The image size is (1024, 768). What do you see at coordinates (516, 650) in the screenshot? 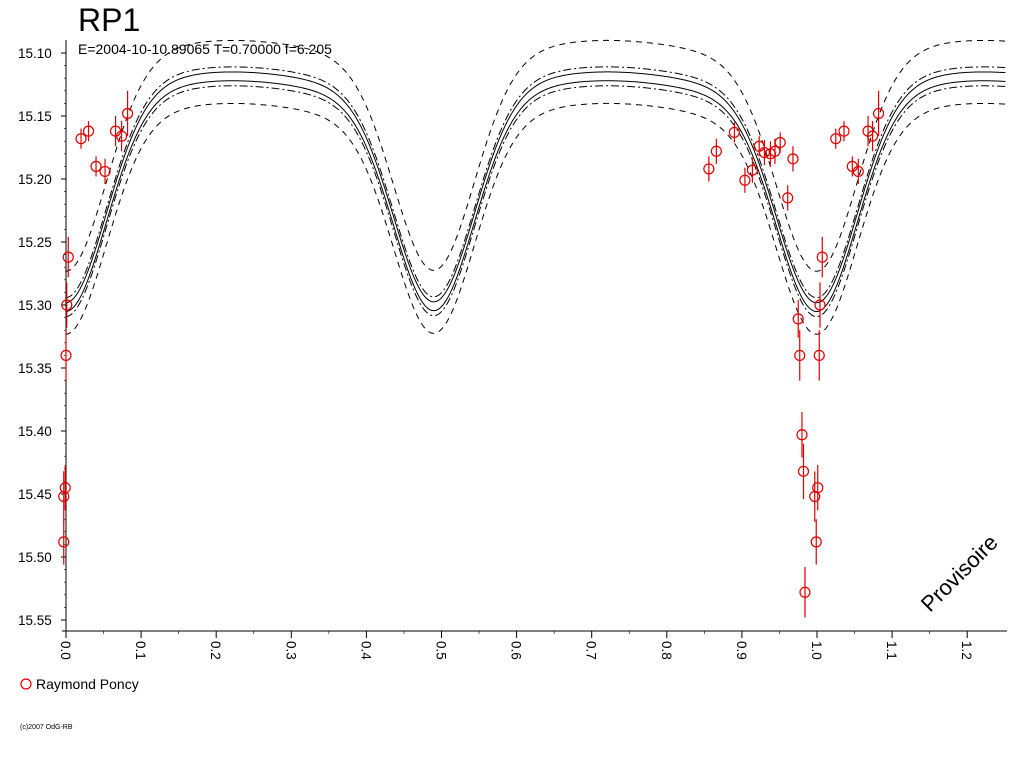
I see `x-tick-label: 0.6` at bounding box center [516, 650].